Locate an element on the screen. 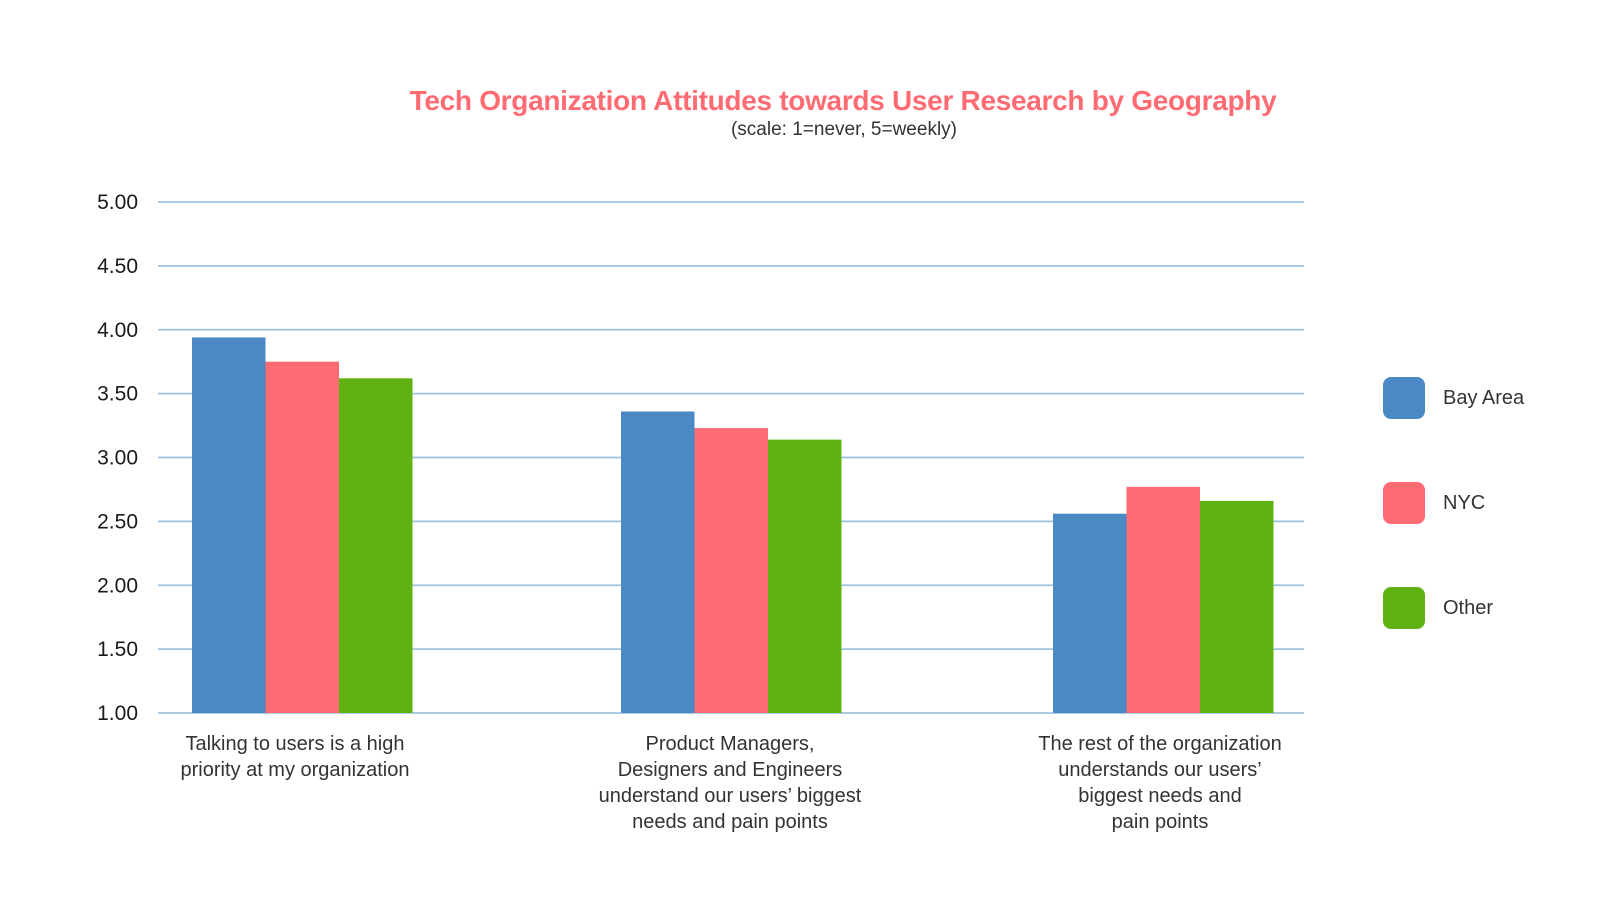 Image resolution: width=1600 pixels, height=904 pixels. y-tick-label: 4.50 is located at coordinates (117, 266).